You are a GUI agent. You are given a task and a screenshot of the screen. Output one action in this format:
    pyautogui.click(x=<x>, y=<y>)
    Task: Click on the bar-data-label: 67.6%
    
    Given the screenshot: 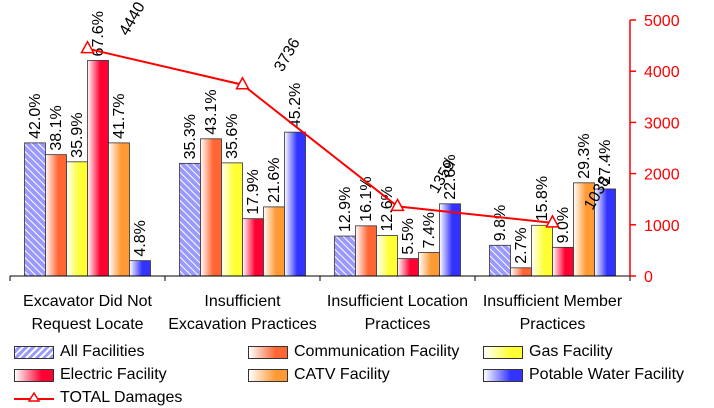 What is the action you would take?
    pyautogui.click(x=98, y=33)
    